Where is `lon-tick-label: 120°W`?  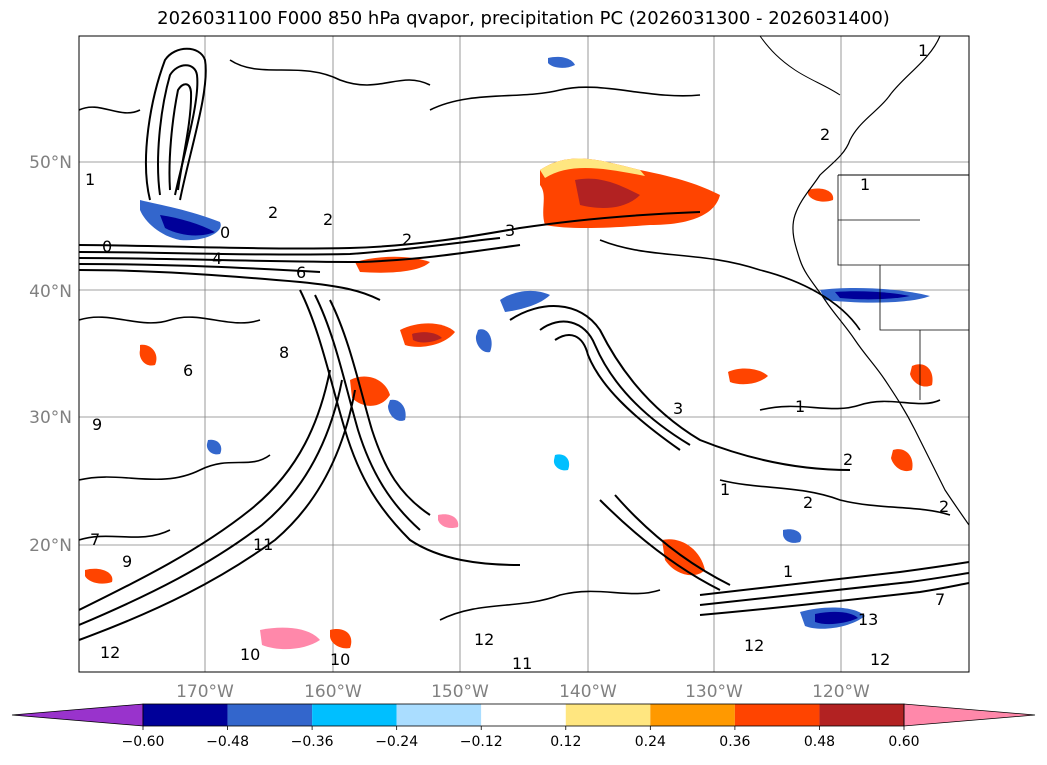 lon-tick-label: 120°W is located at coordinates (841, 692).